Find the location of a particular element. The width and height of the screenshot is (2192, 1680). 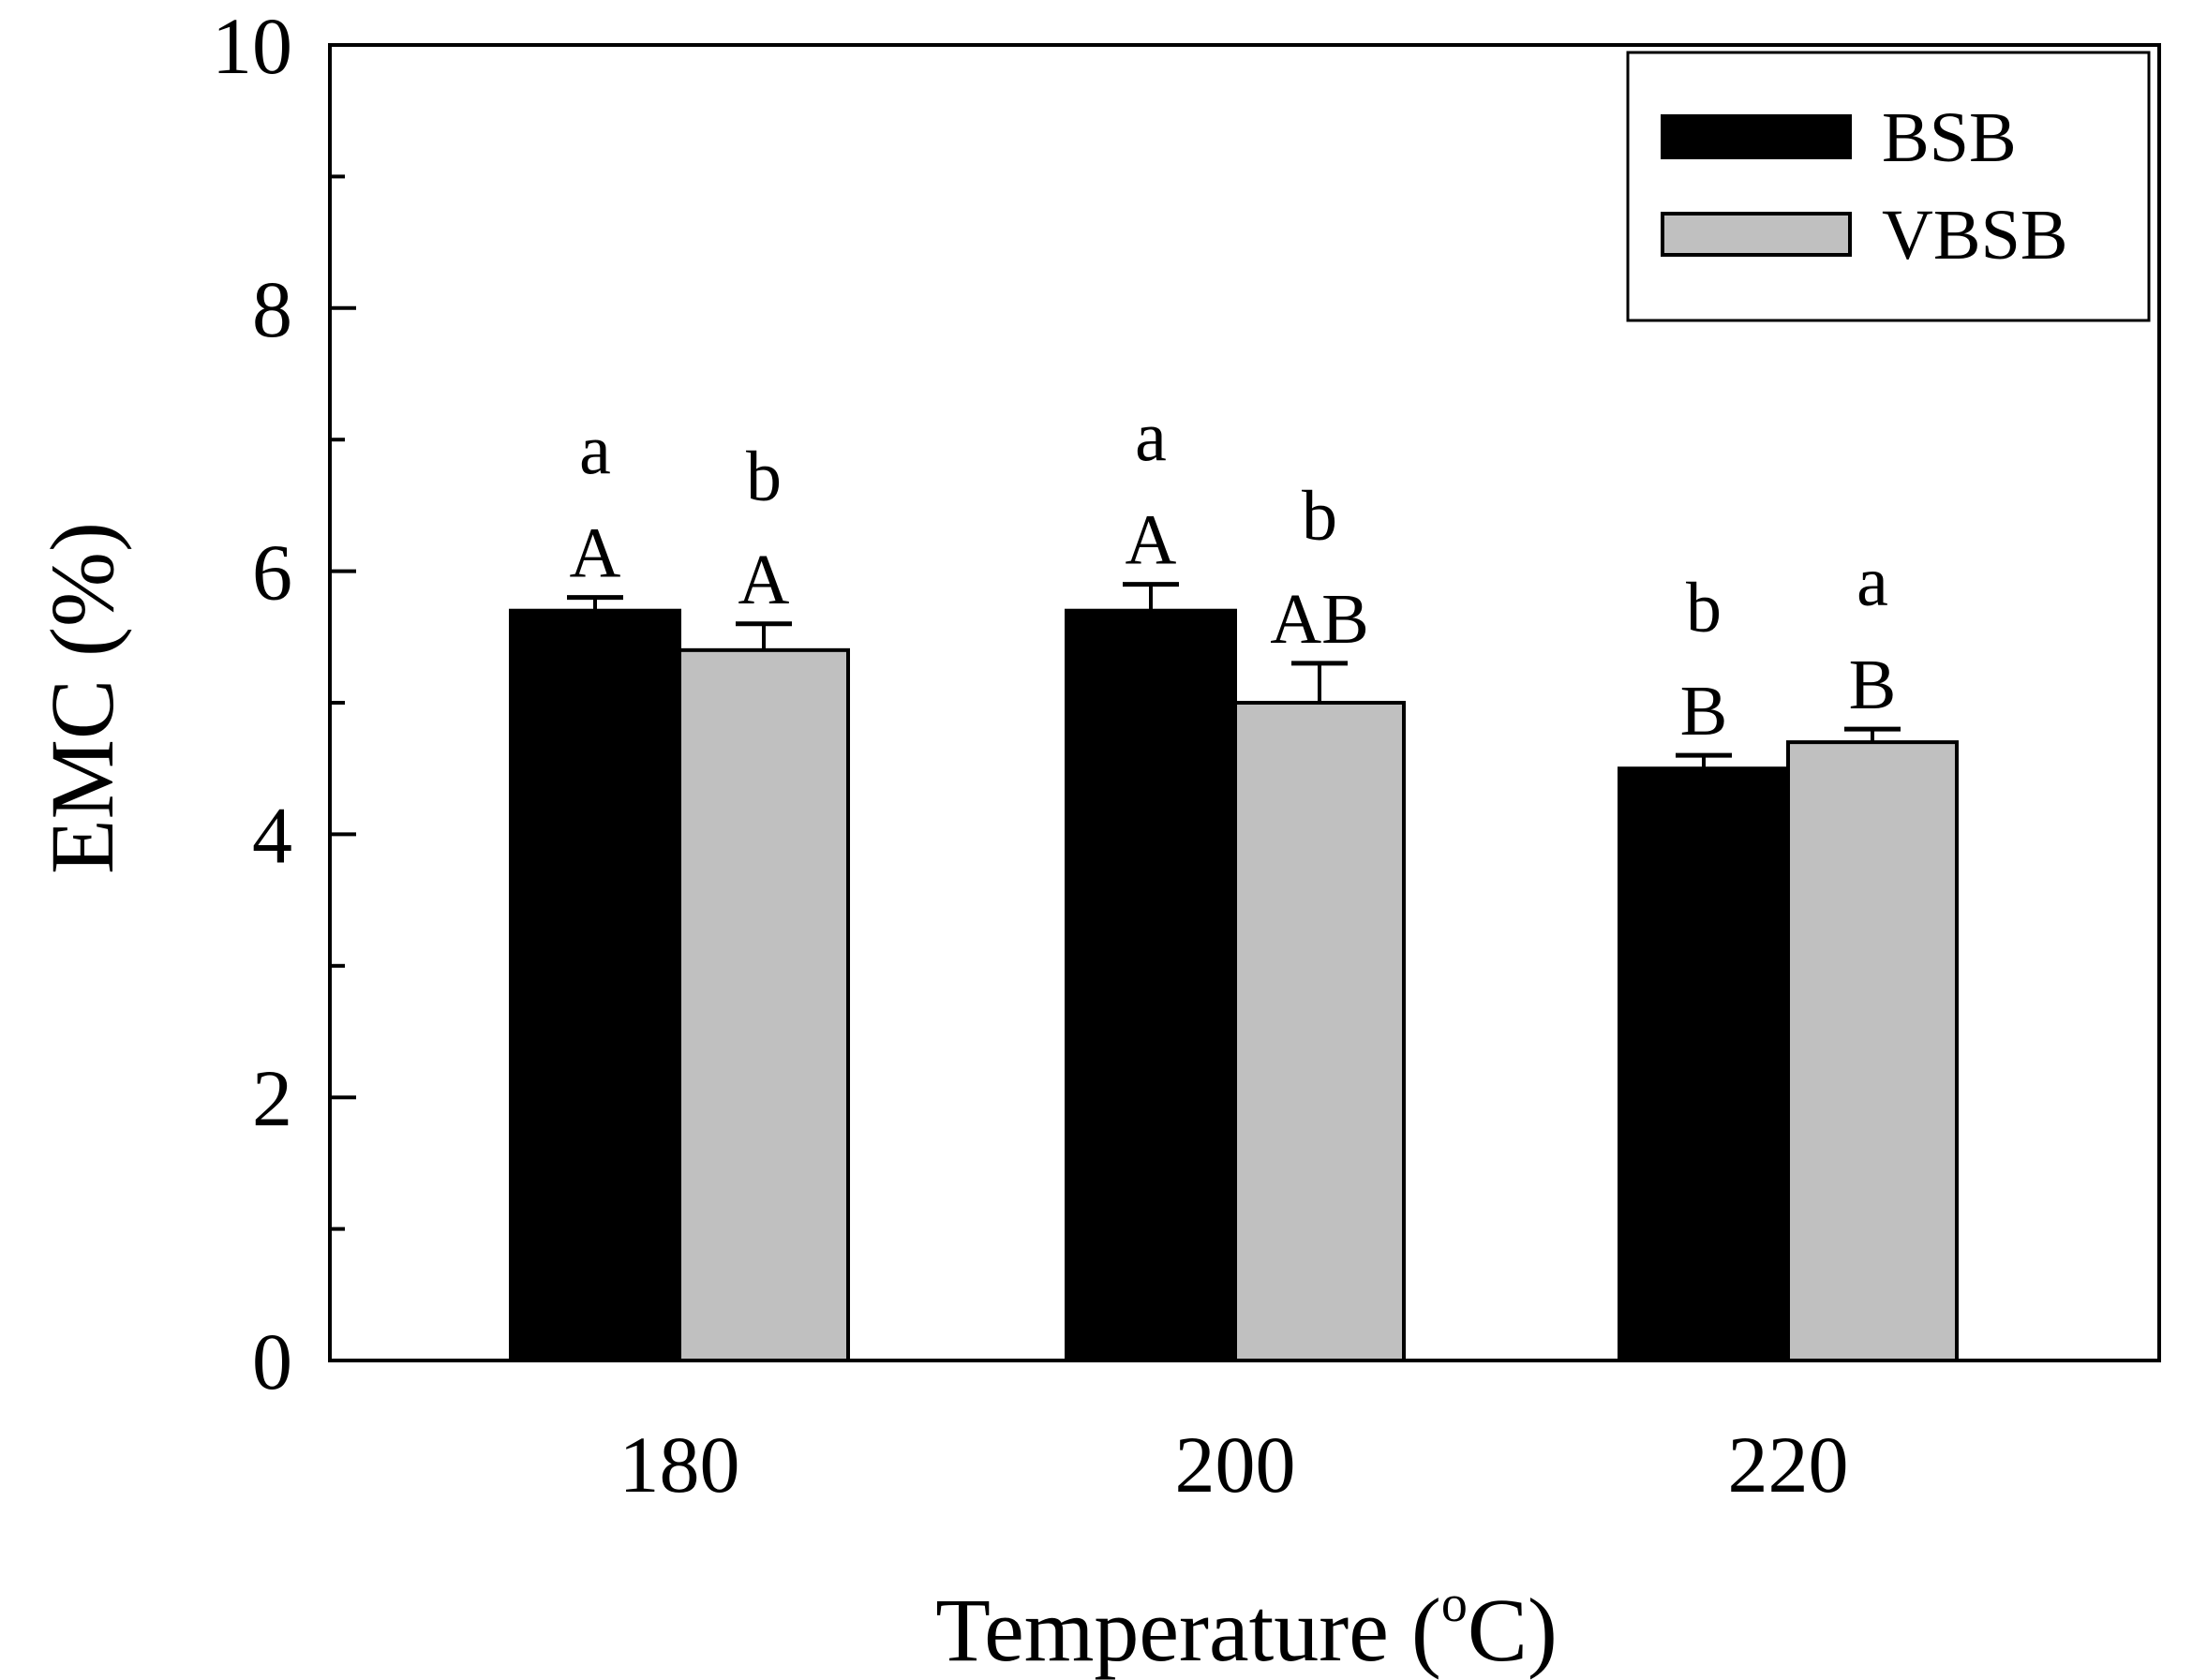

x-tick-label: 180 is located at coordinates (679, 1464).